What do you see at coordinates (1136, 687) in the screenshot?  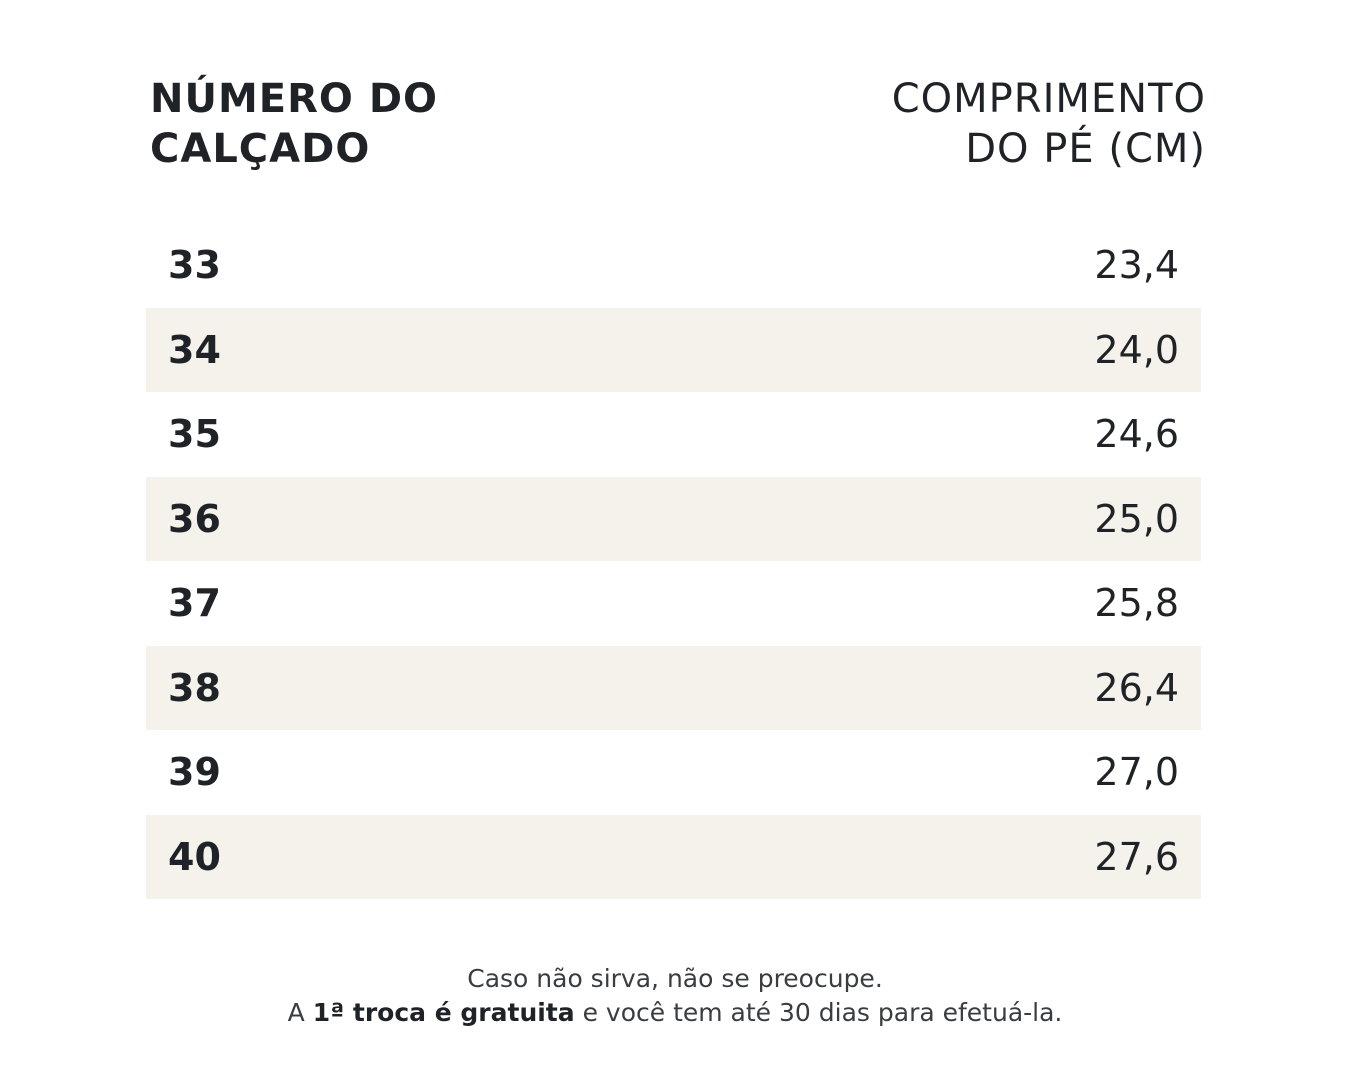 I see `foot-length: 26,4` at bounding box center [1136, 687].